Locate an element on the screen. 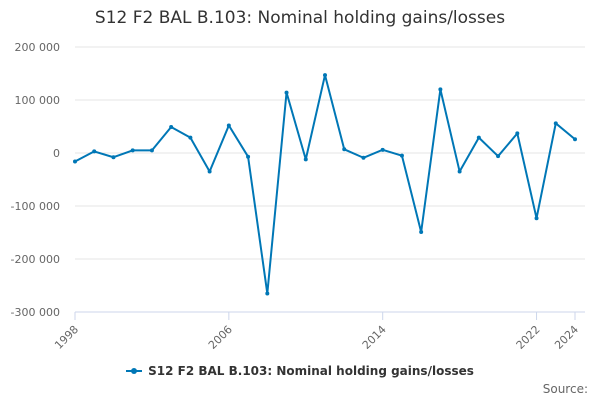 The height and width of the screenshot is (400, 600). legend-swatch-icon is located at coordinates (134, 371).